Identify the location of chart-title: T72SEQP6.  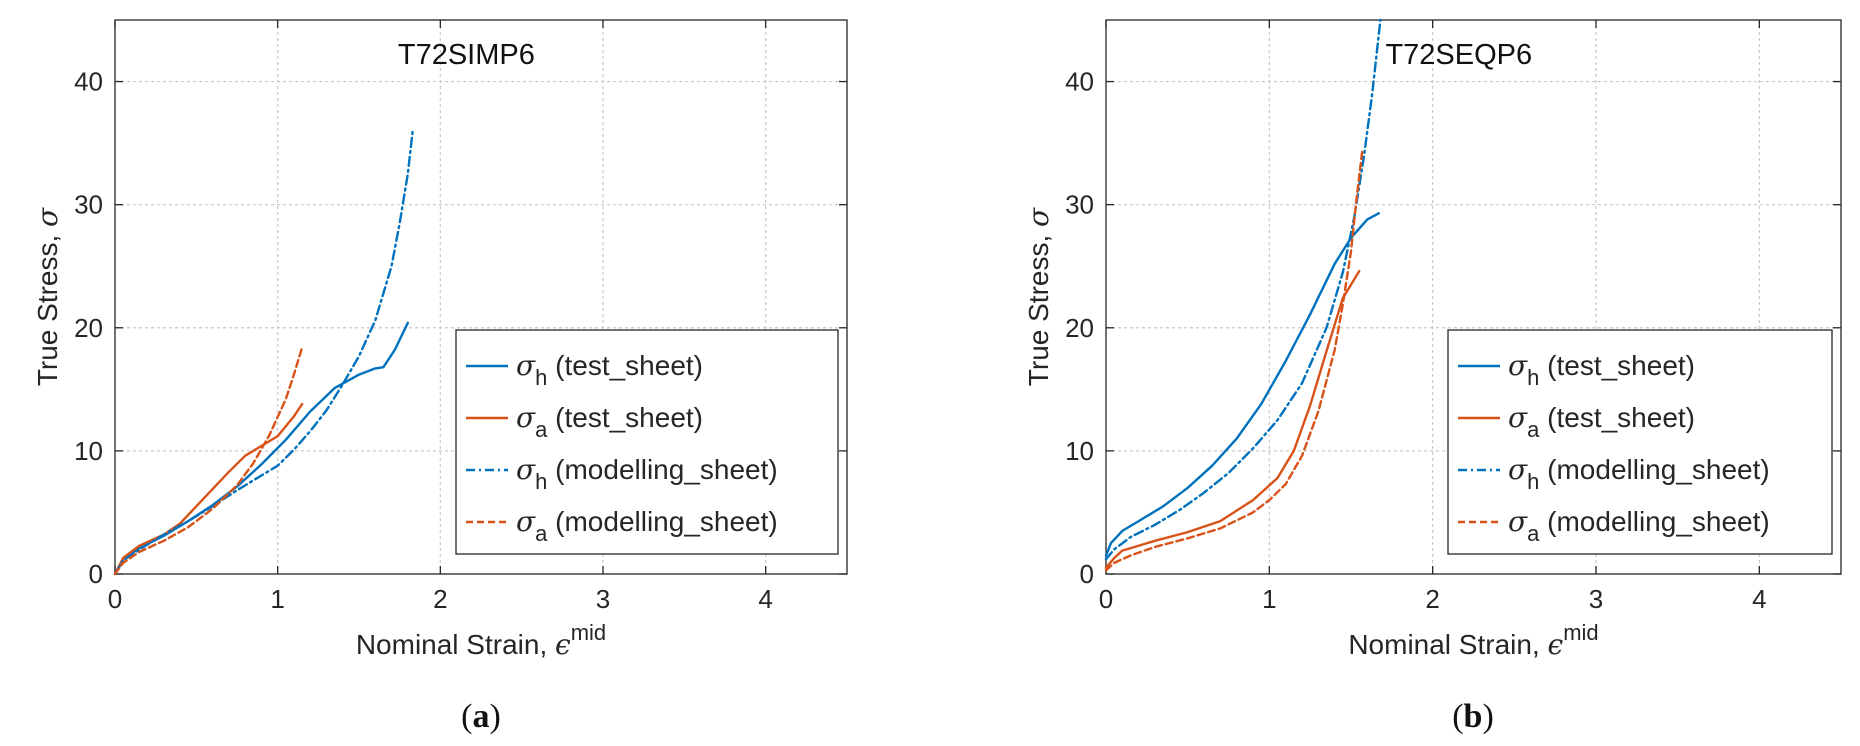
(1458, 55).